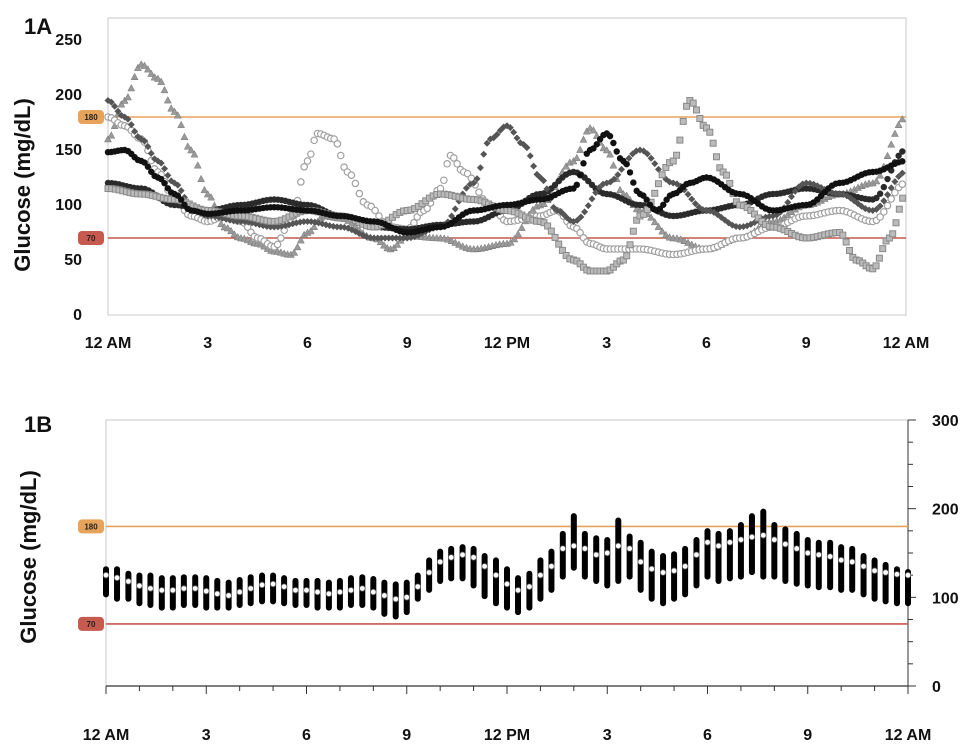 The image size is (960, 744). Describe the element at coordinates (91, 623) in the screenshot. I see `reference-badge-70-1b` at that location.